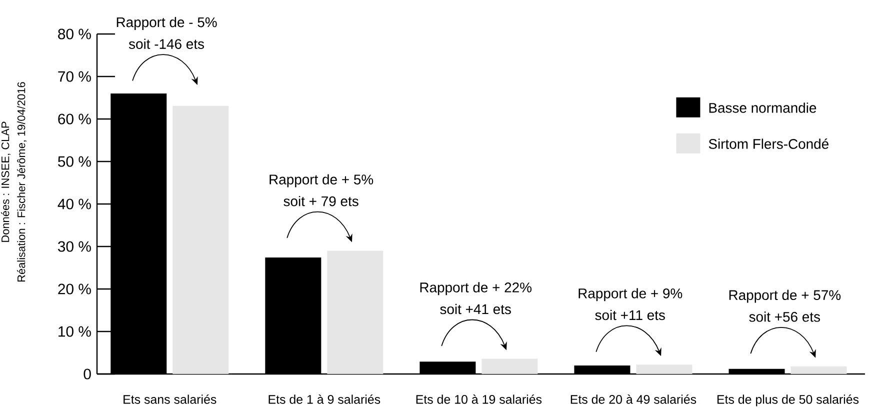 The height and width of the screenshot is (412, 892). Describe the element at coordinates (74, 246) in the screenshot. I see `y-tick-label: 30 %` at that location.